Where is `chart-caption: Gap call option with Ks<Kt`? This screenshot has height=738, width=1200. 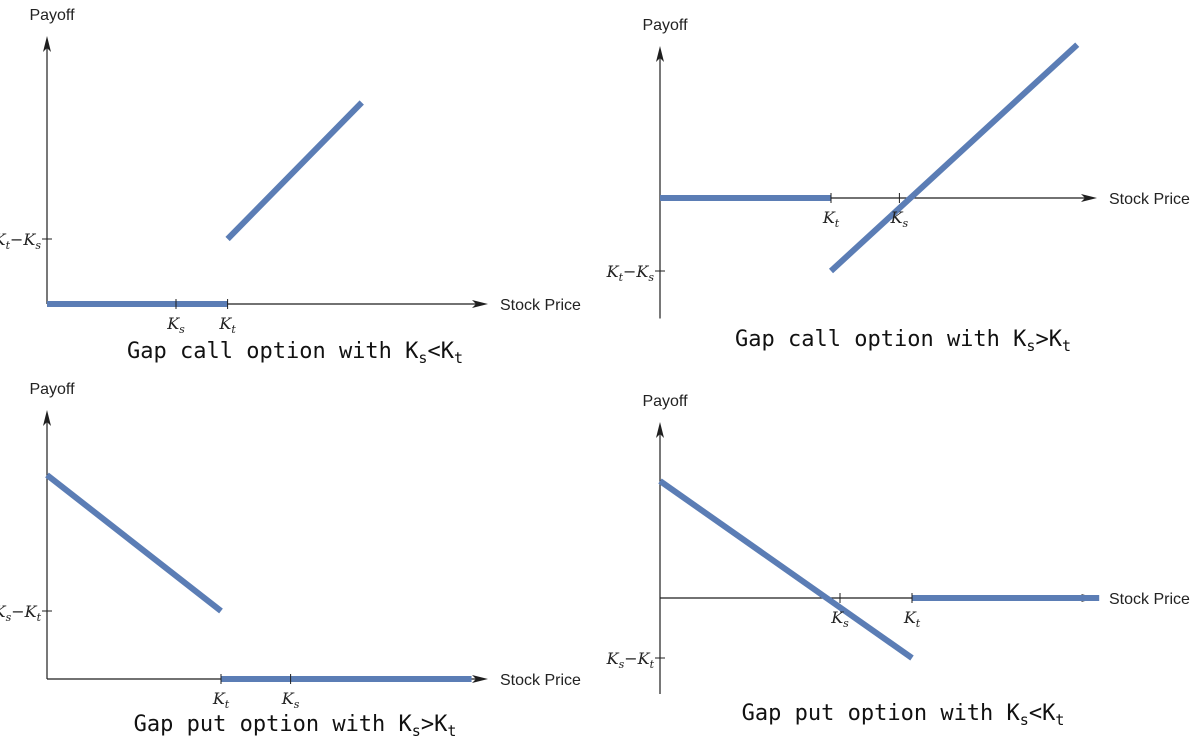
chart-caption: Gap call option with Ks<Kt is located at coordinates (295, 353).